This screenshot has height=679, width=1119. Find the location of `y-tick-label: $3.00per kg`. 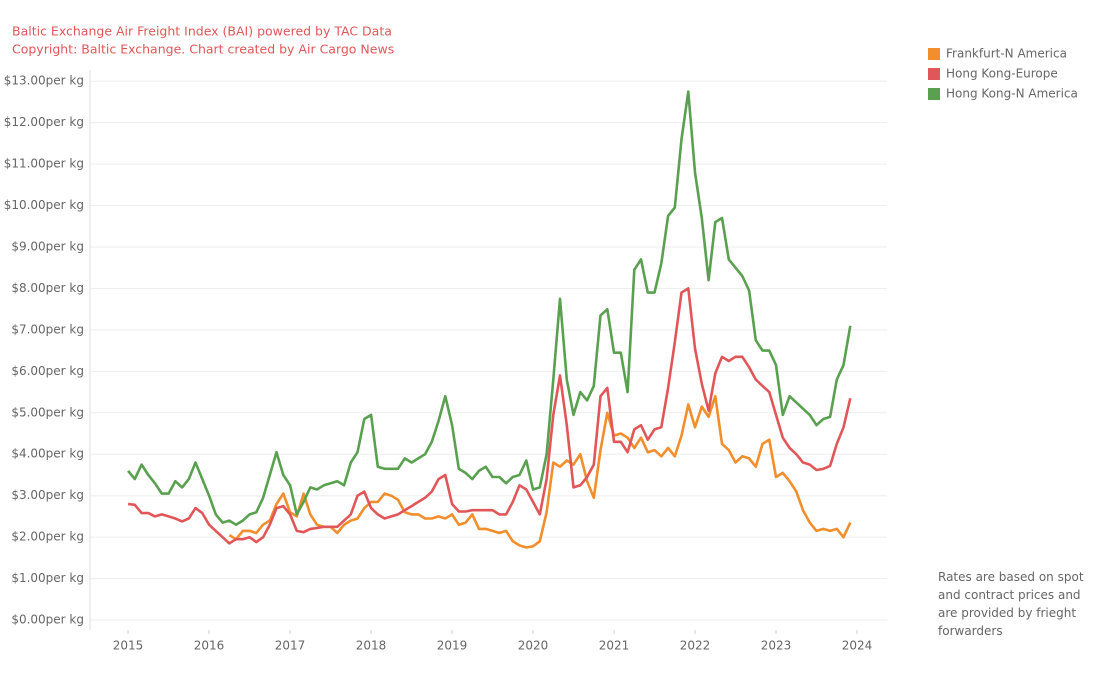

y-tick-label: $3.00per kg is located at coordinates (47, 495).